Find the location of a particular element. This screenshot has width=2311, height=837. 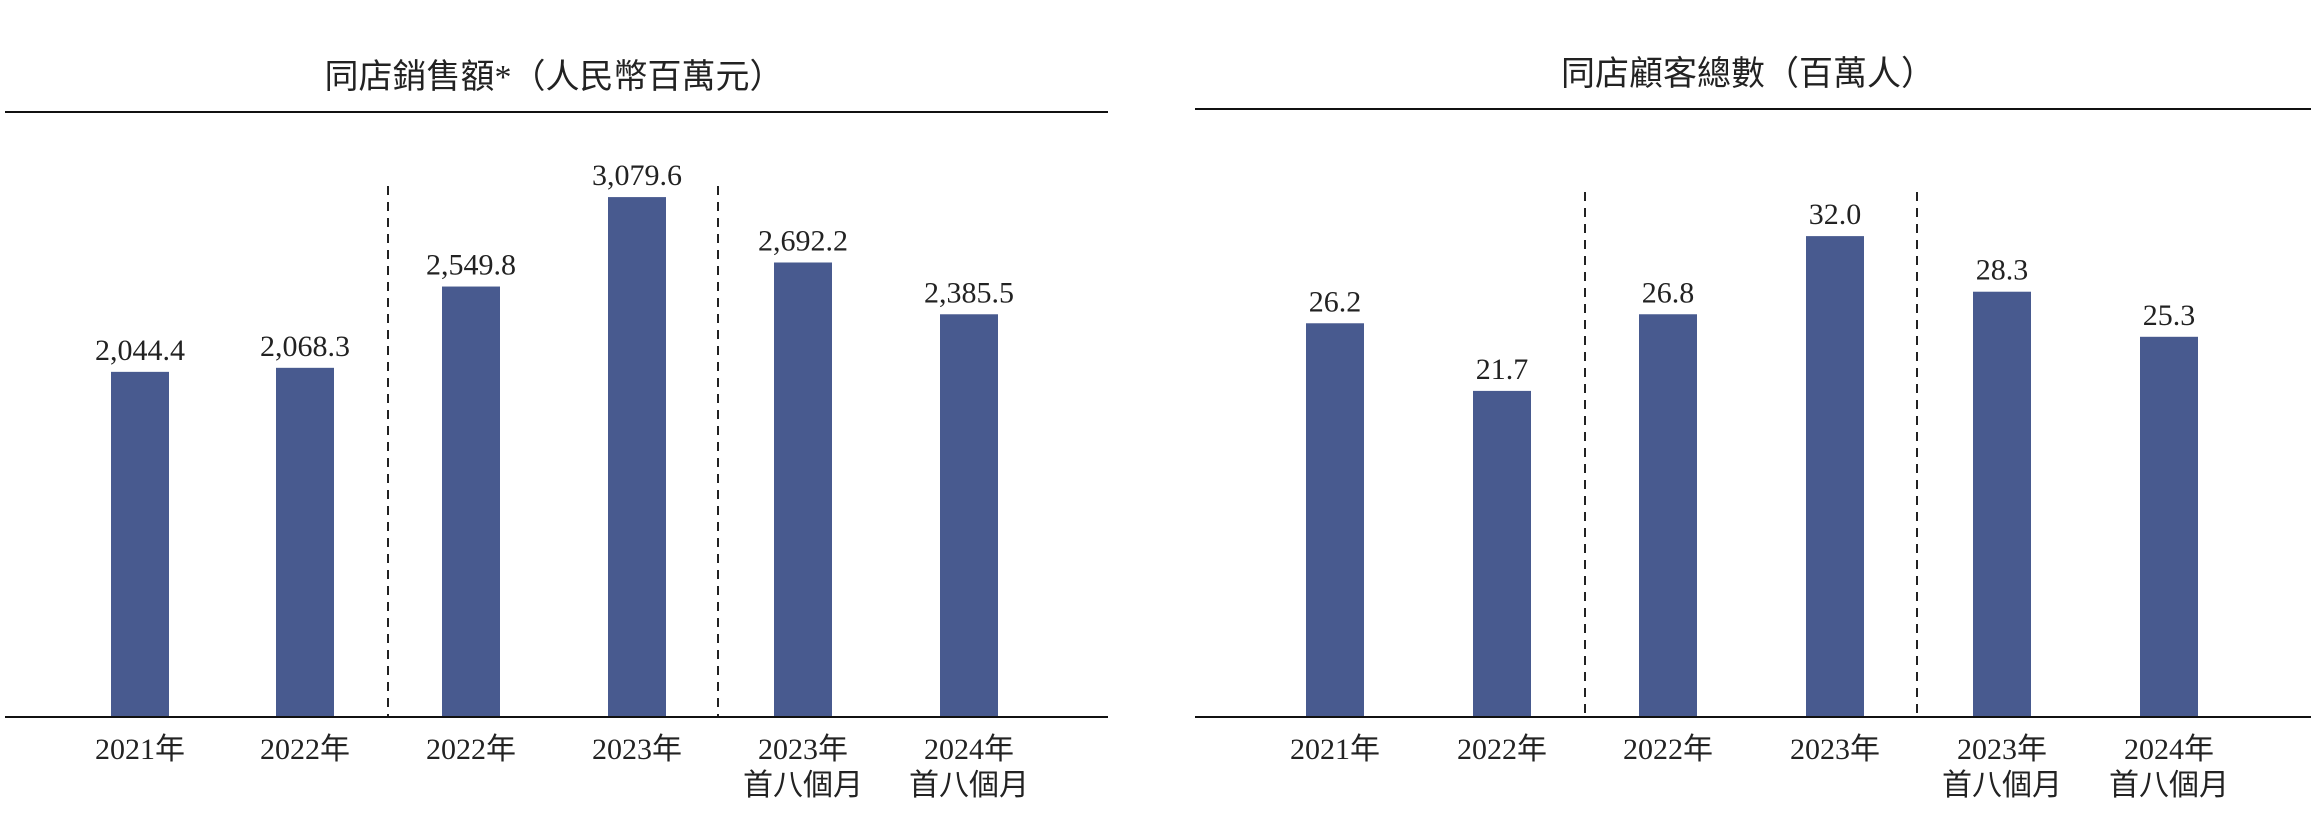

data-label: 3,079.6 is located at coordinates (637, 175).